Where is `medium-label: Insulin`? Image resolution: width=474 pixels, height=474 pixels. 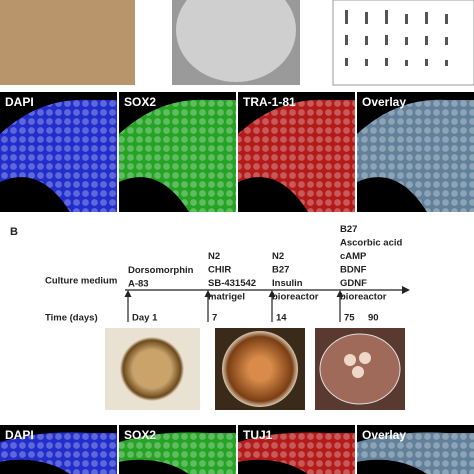
medium-label: Insulin is located at coordinates (287, 283).